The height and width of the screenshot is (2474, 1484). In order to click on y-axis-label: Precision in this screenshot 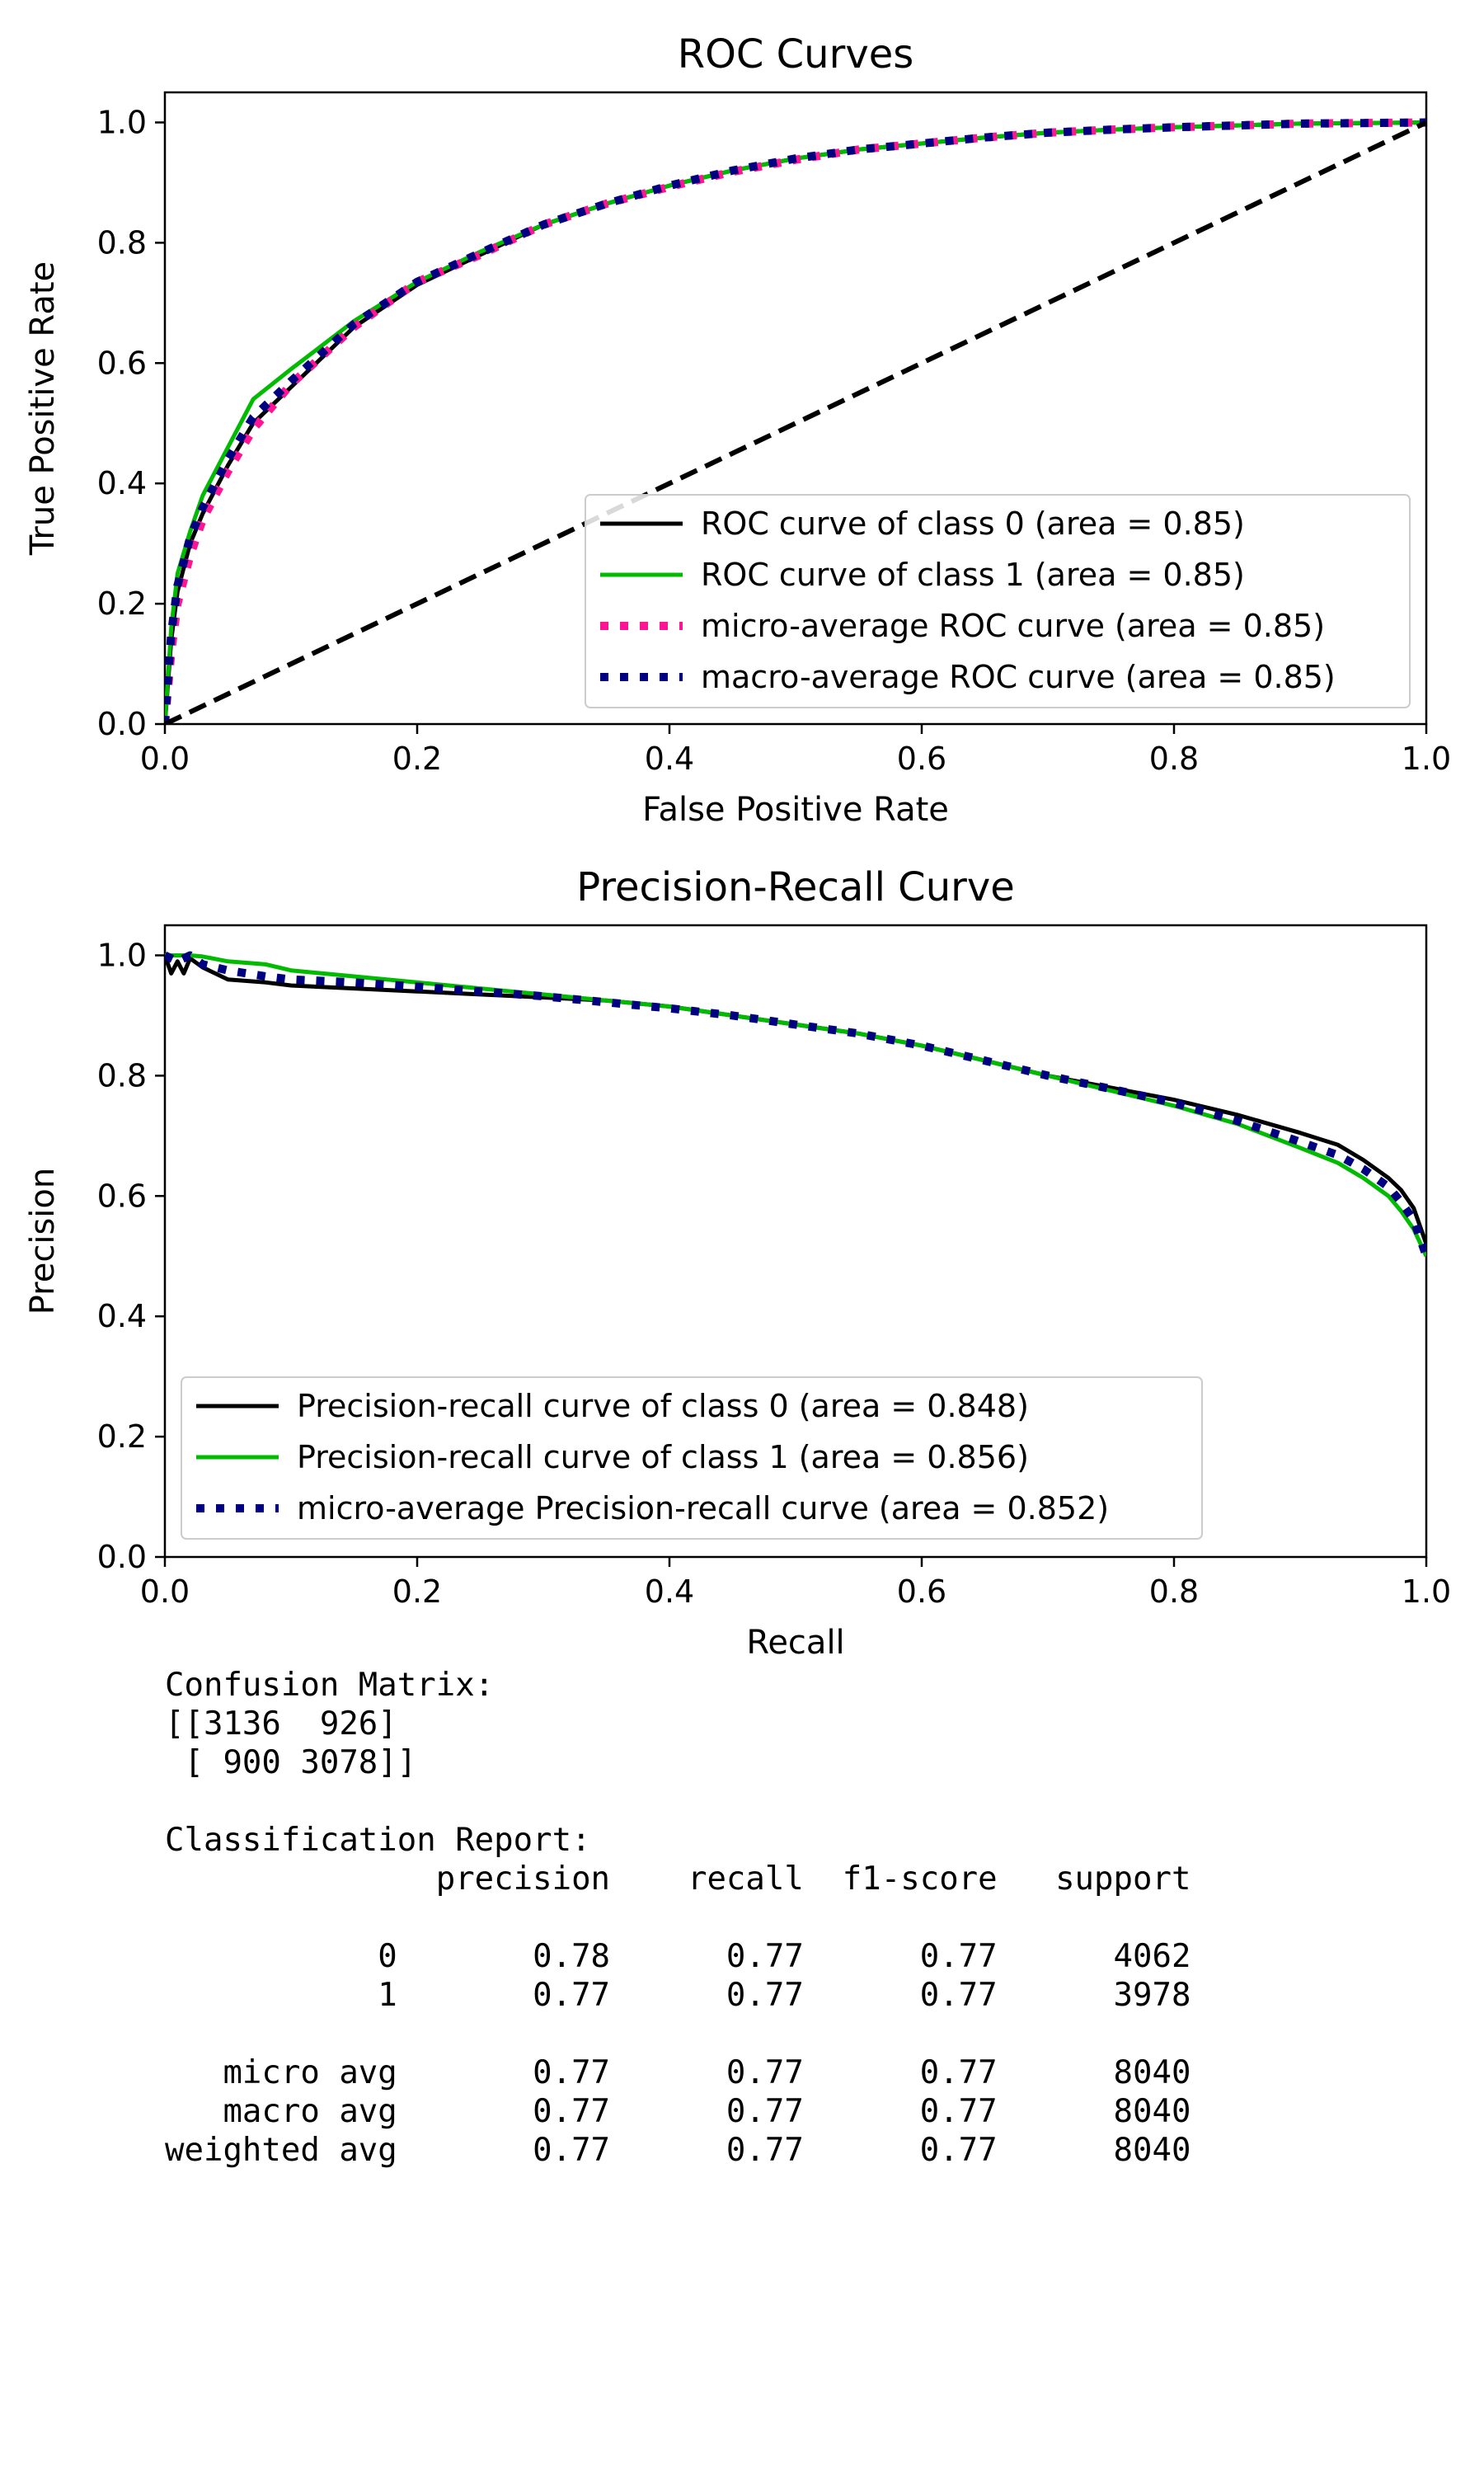, I will do `click(43, 1241)`.